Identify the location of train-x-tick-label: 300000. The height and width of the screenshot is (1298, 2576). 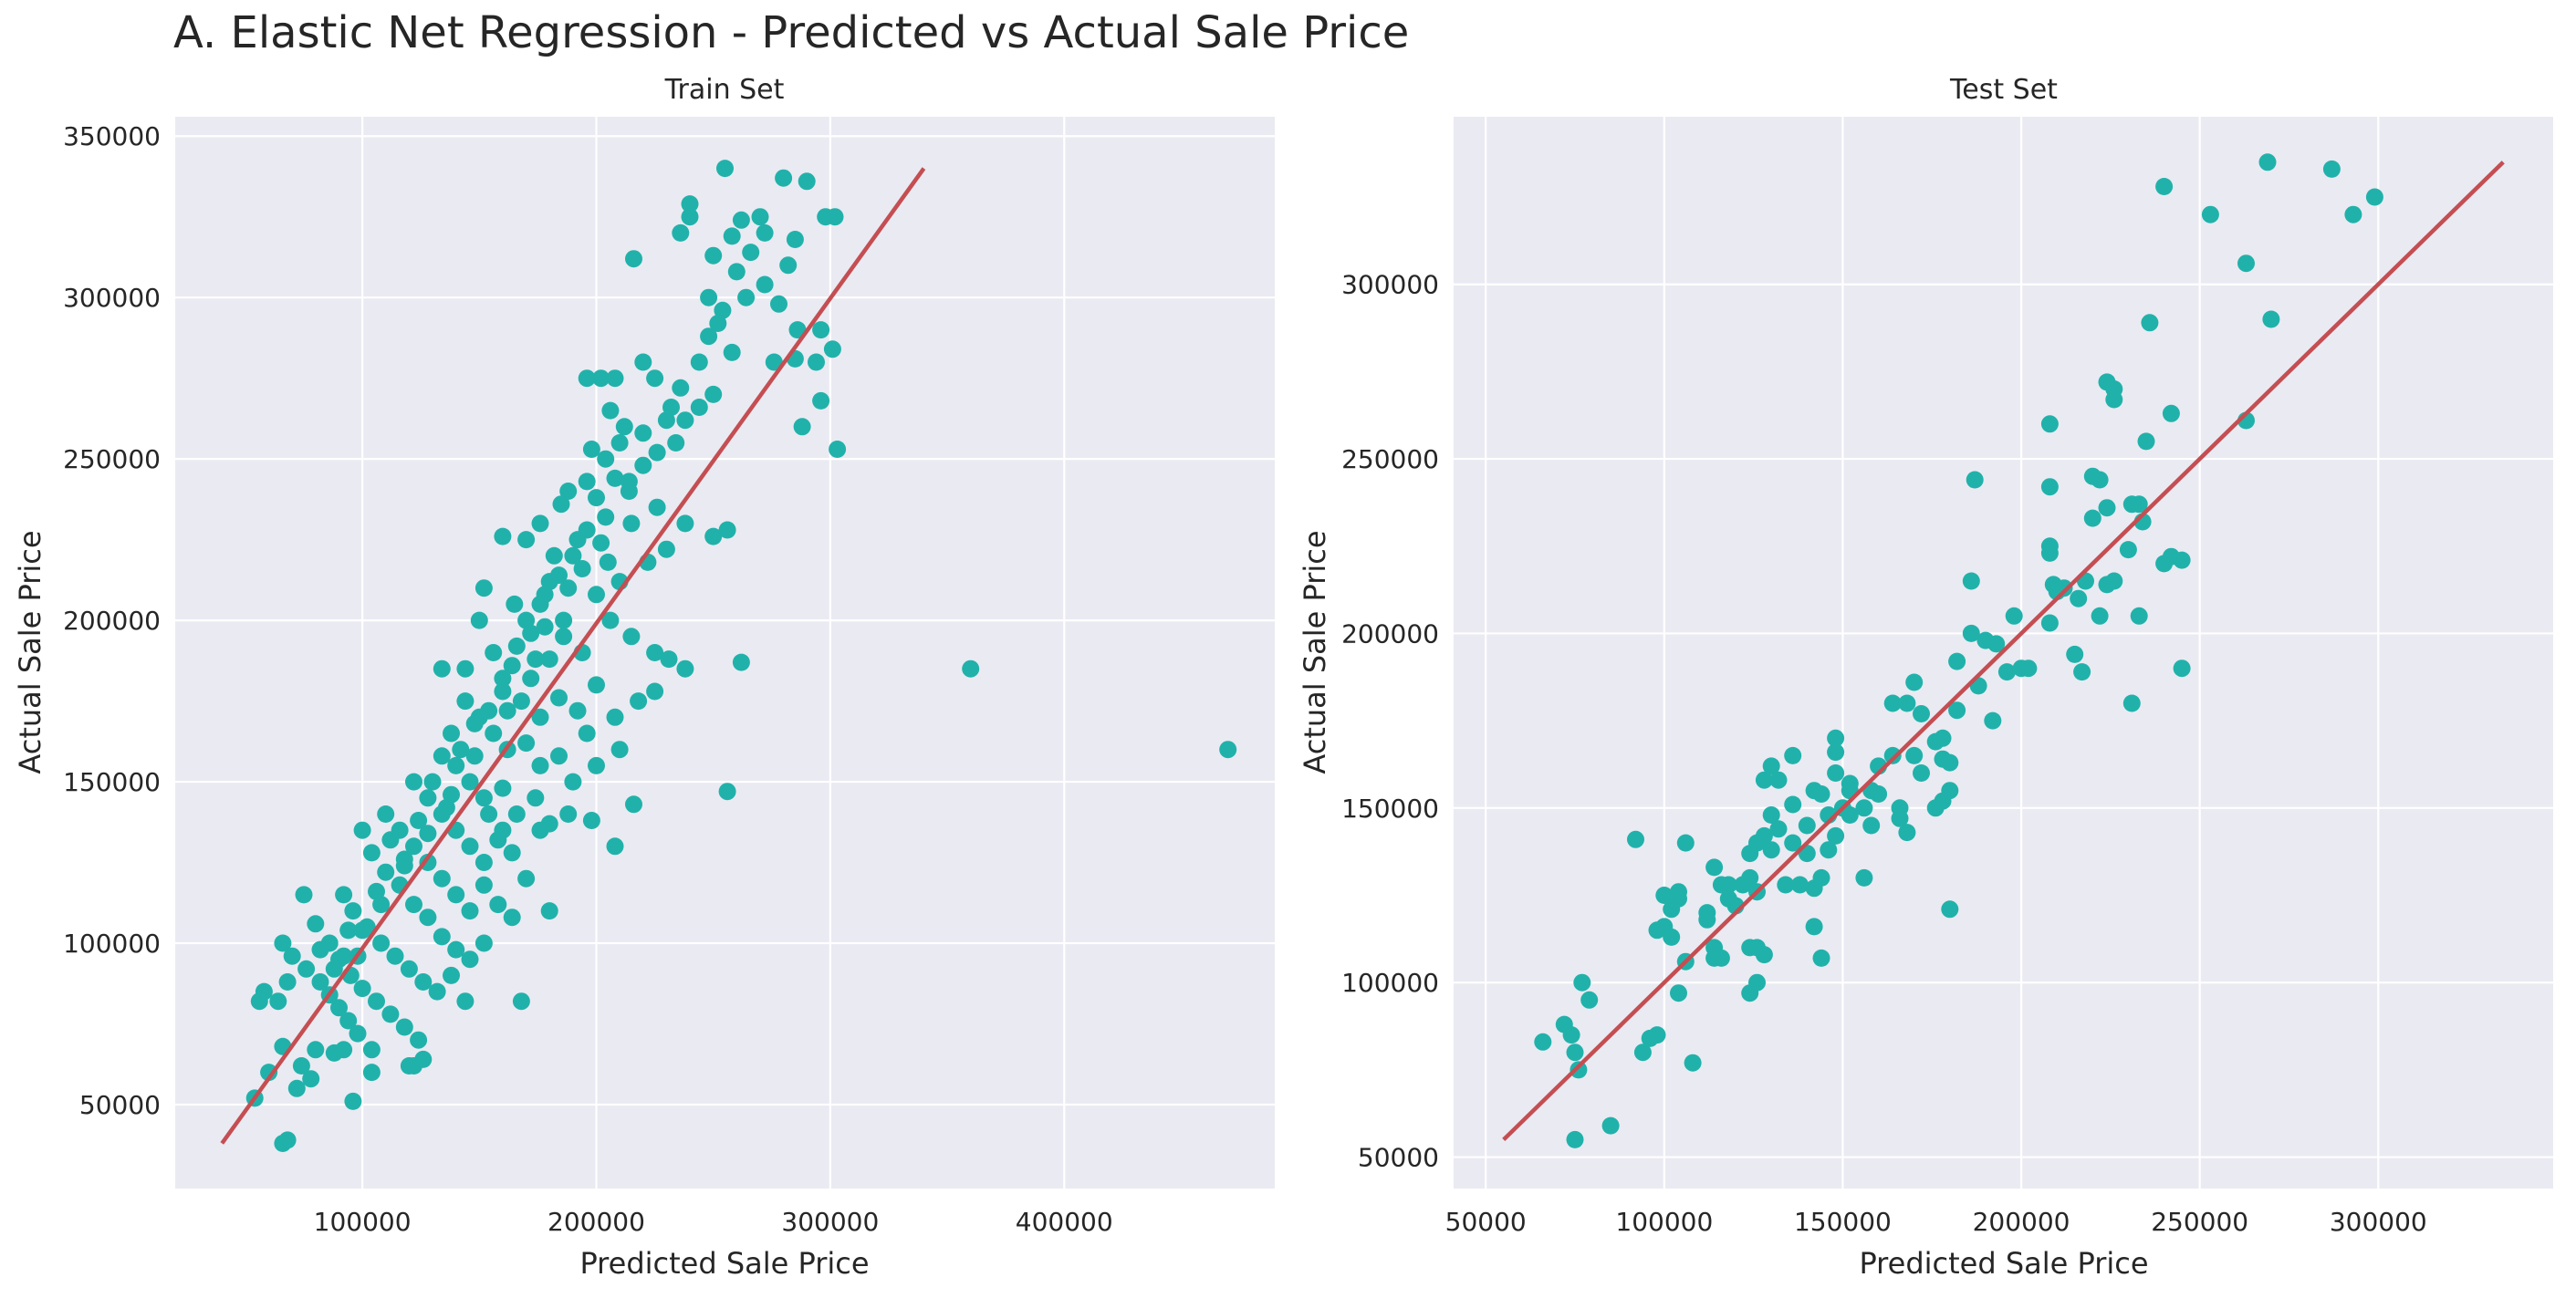
(830, 1222).